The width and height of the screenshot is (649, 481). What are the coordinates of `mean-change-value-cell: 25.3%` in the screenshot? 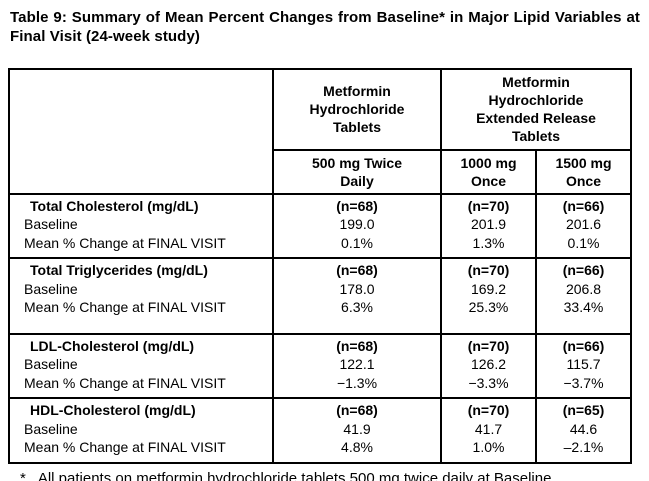 It's located at (488, 316).